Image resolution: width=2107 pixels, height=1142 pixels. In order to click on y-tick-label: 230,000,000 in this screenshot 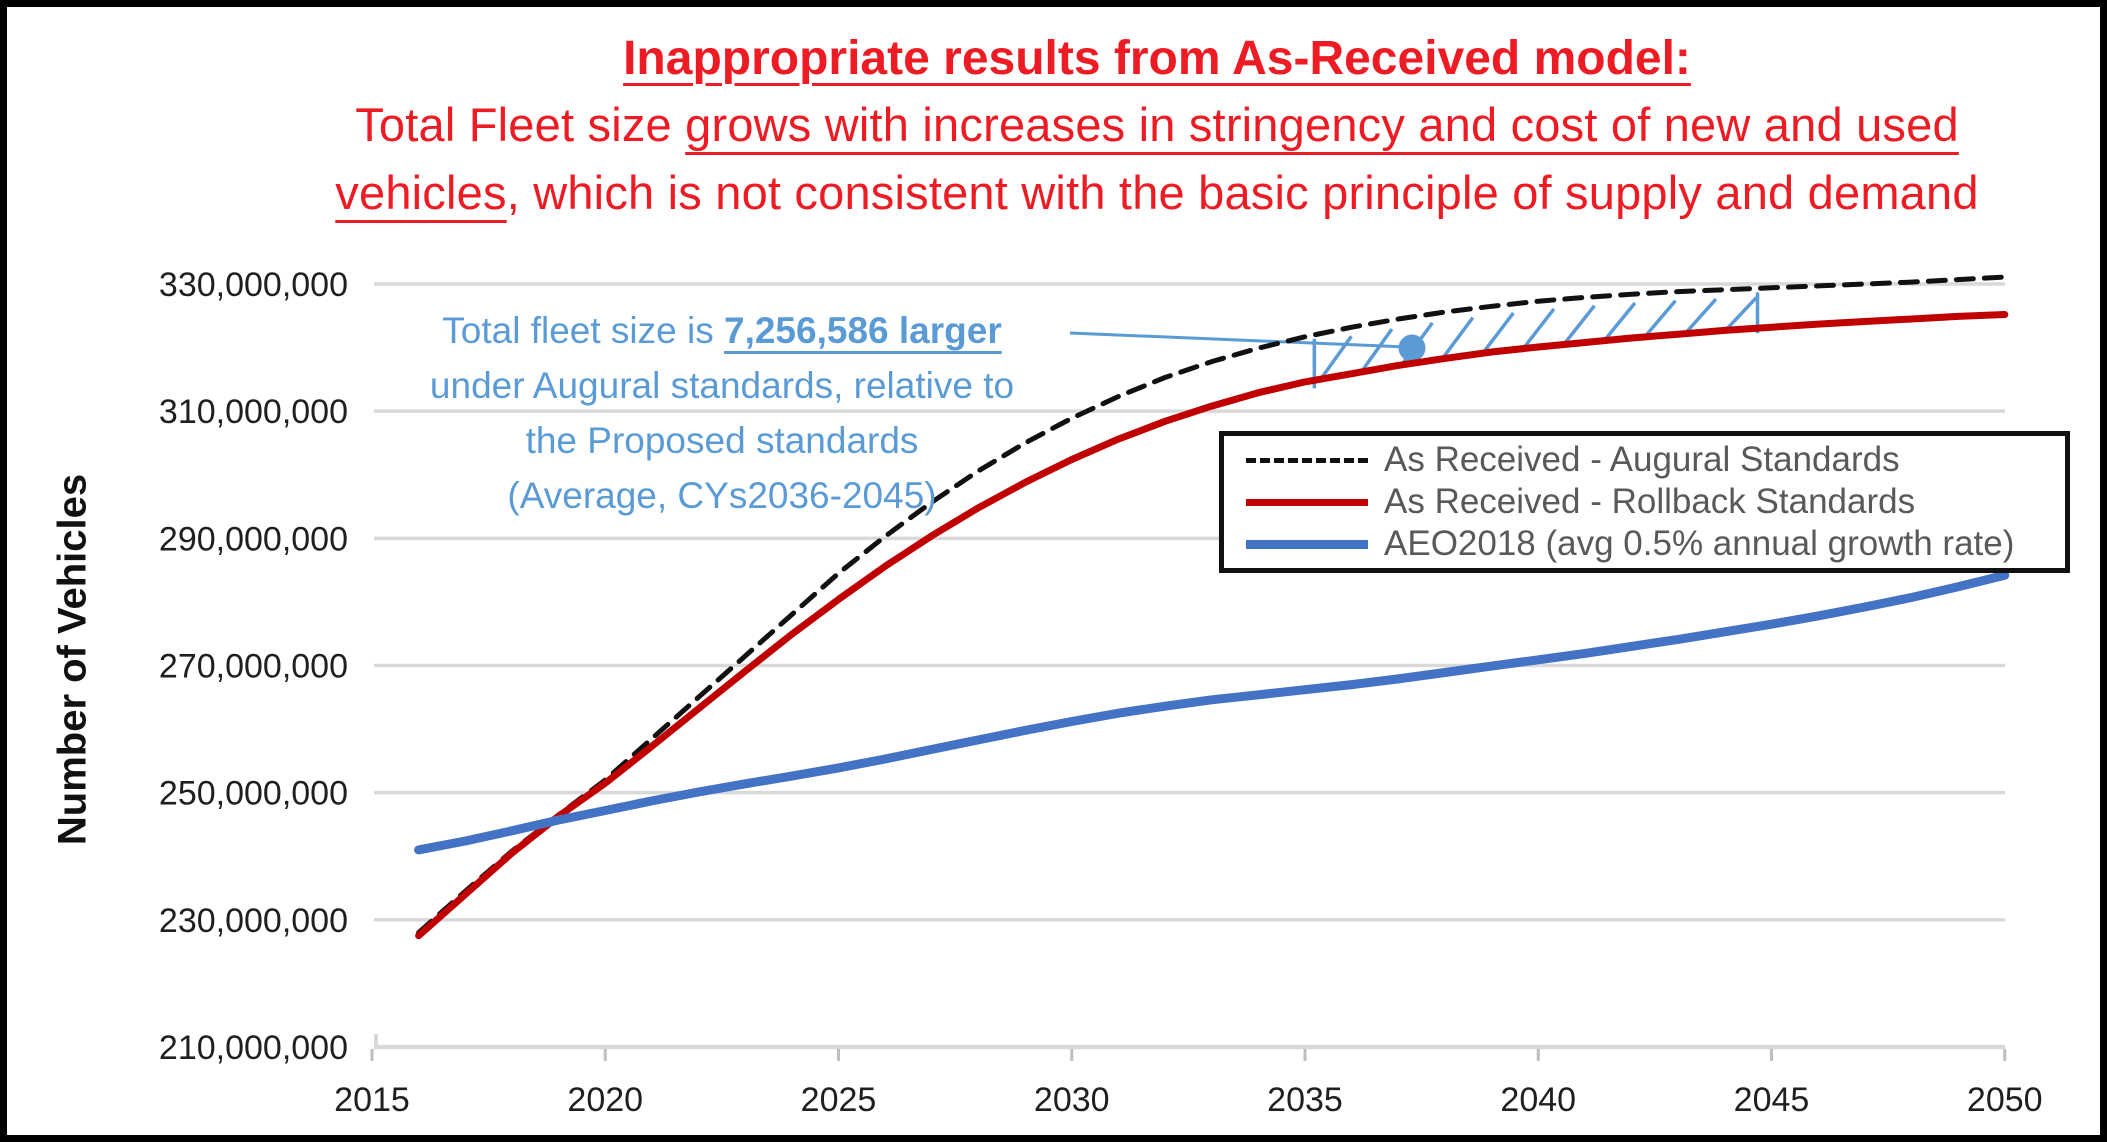, I will do `click(253, 921)`.